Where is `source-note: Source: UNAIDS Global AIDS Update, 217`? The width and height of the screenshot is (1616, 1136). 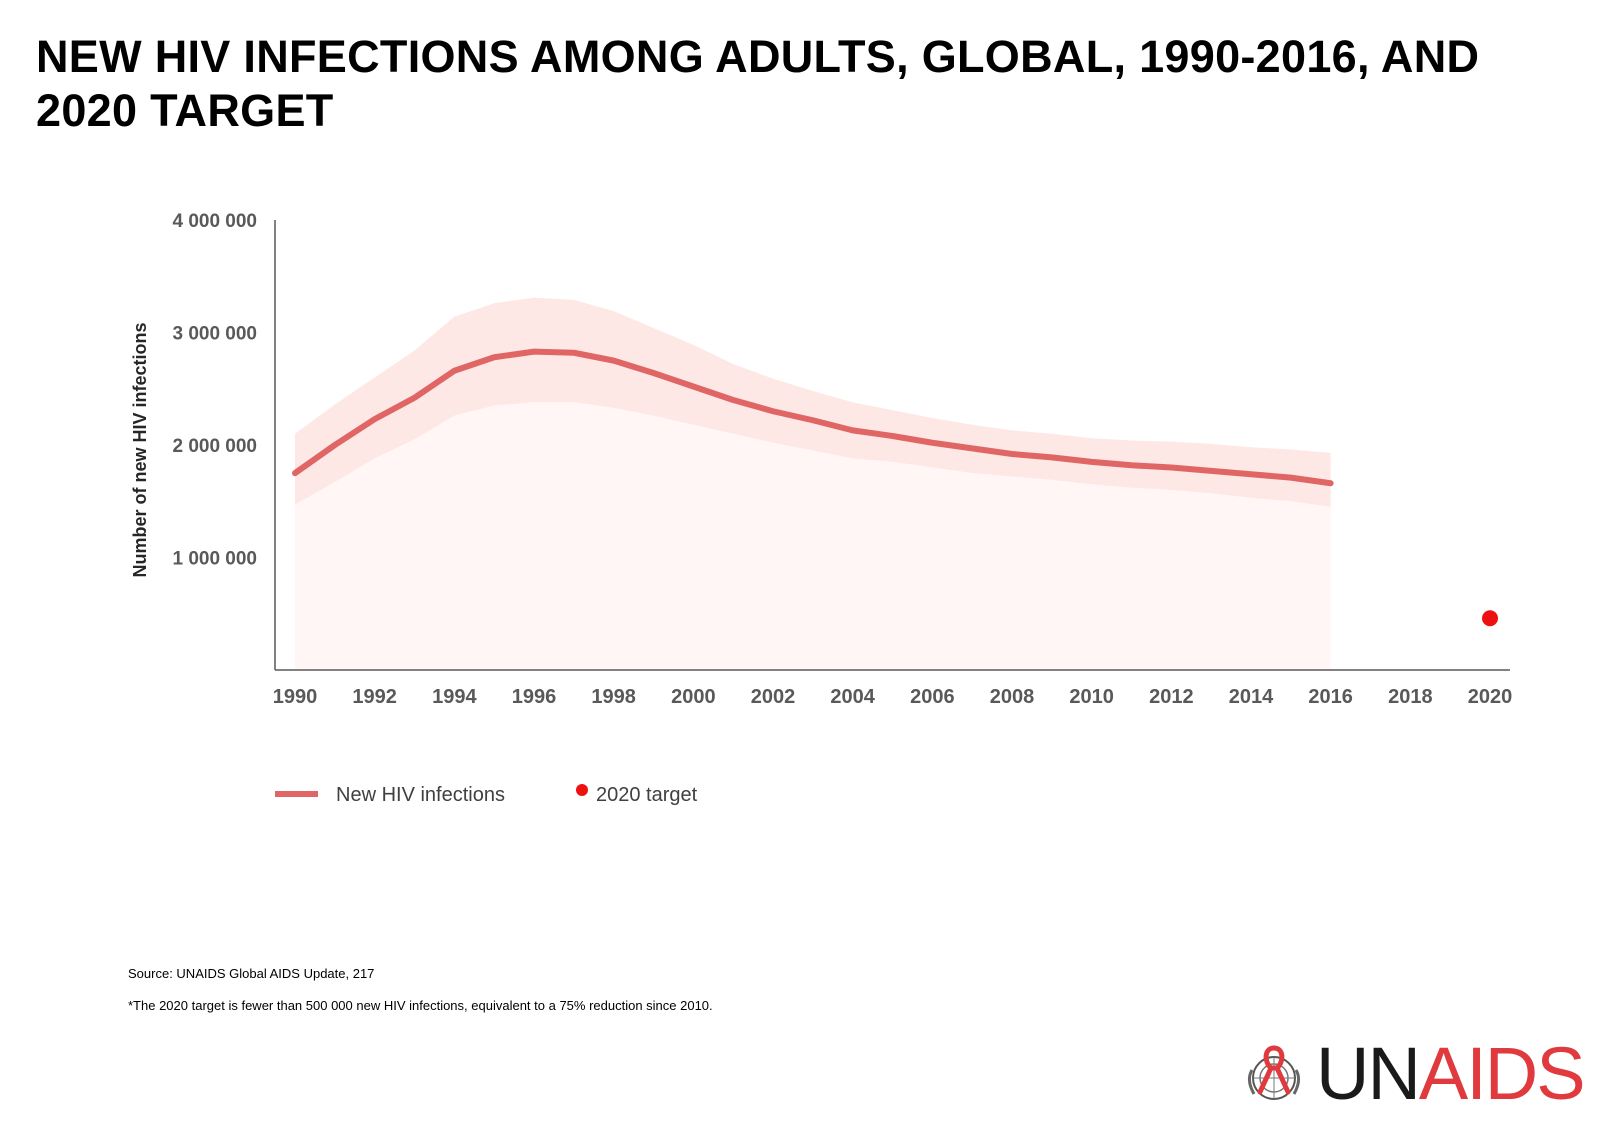 source-note: Source: UNAIDS Global AIDS Update, 217 is located at coordinates (251, 973).